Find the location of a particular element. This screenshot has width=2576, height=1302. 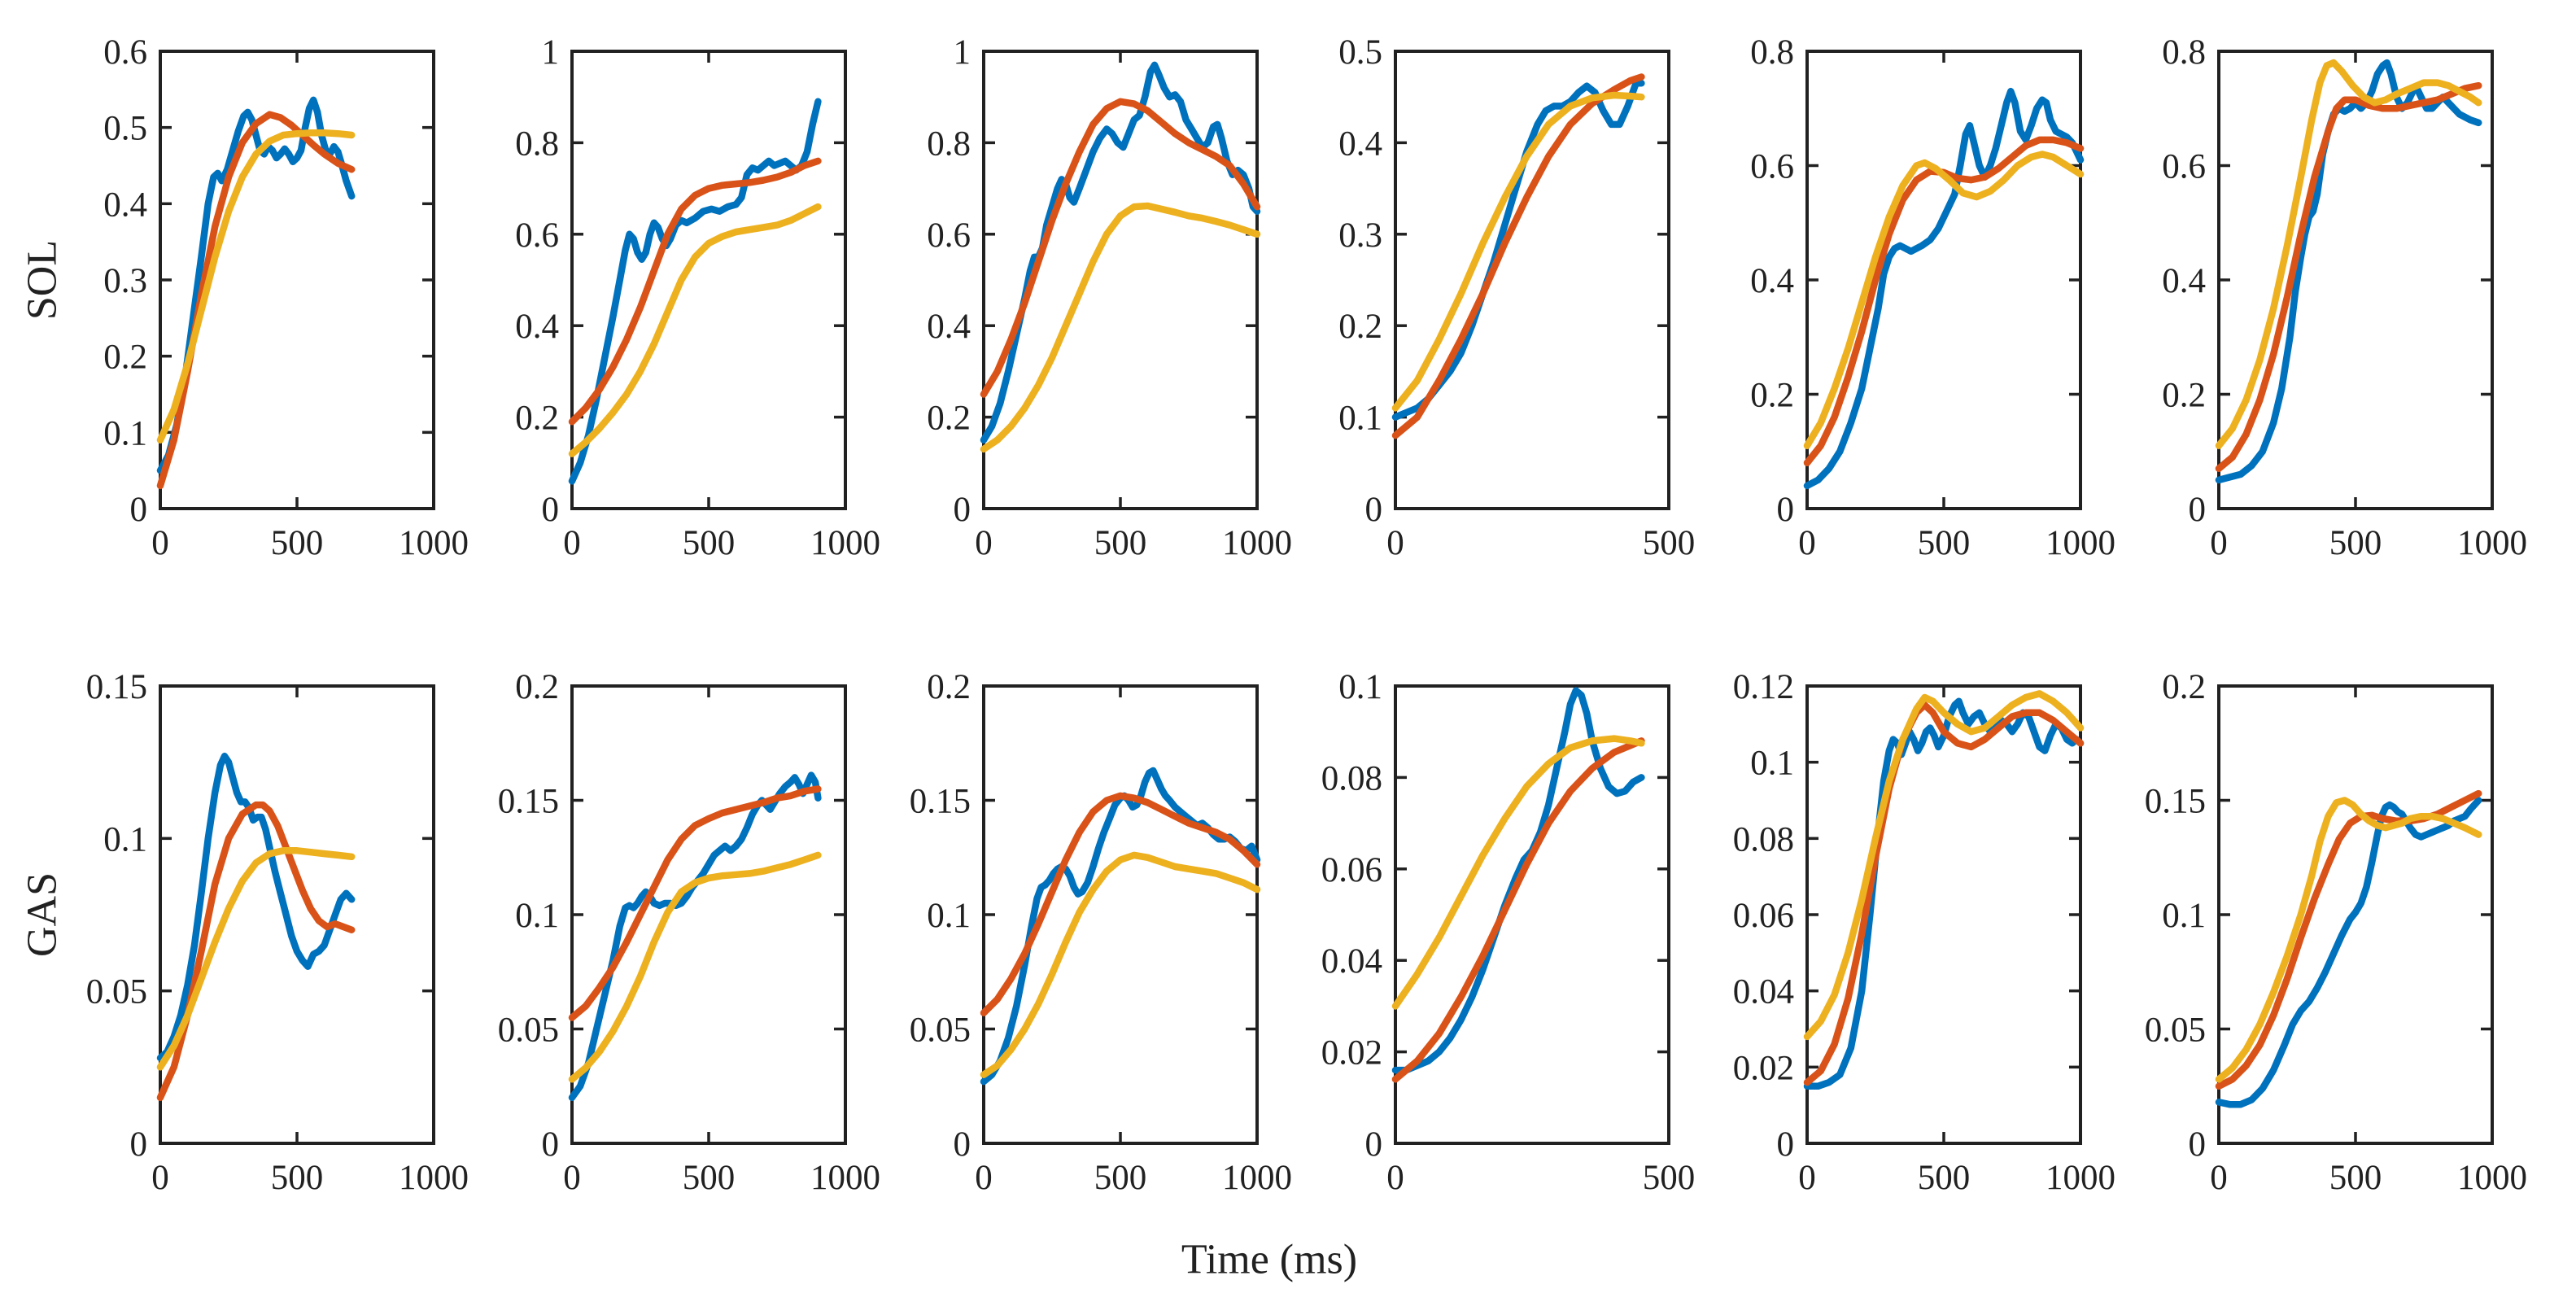

subplot-gas-1: 0 500 1000 0 0.05 0.1 0.15 is located at coordinates (277, 932).